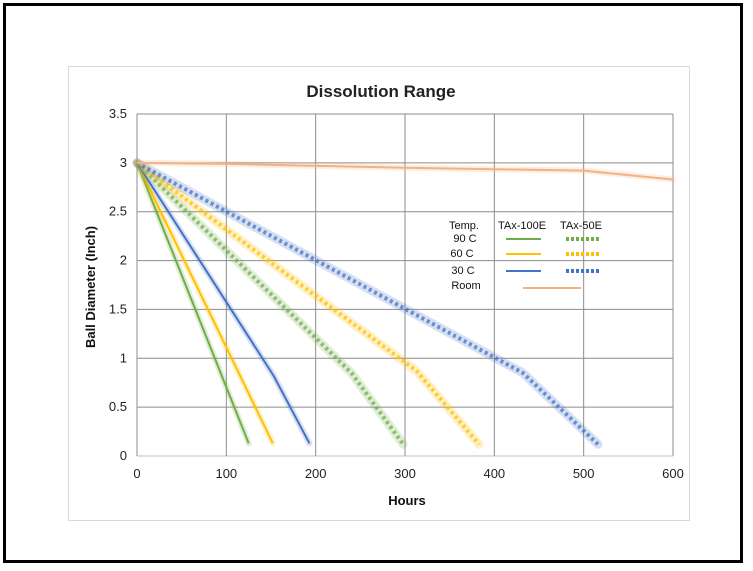 Image resolution: width=753 pixels, height=571 pixels. What do you see at coordinates (226, 473) in the screenshot?
I see `x-tick-label: 100` at bounding box center [226, 473].